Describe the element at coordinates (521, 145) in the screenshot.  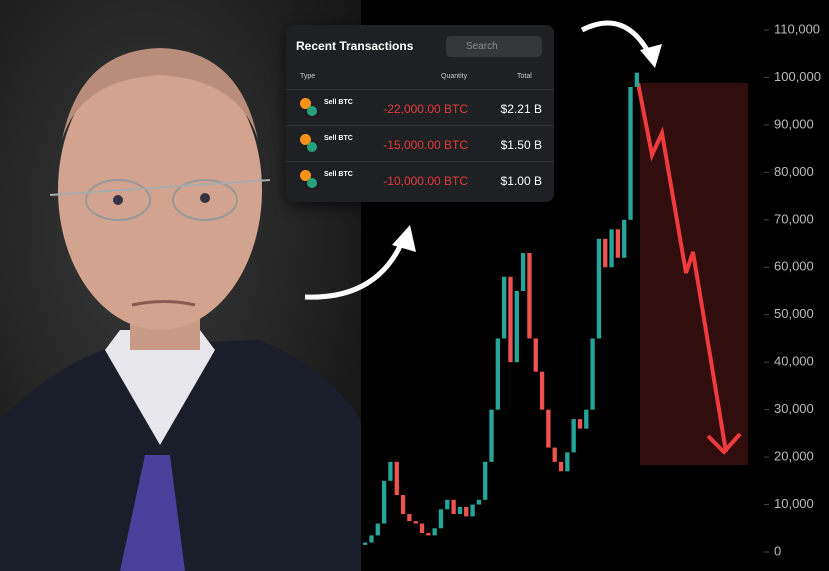
I see `tx-total: $1.50 B` at that location.